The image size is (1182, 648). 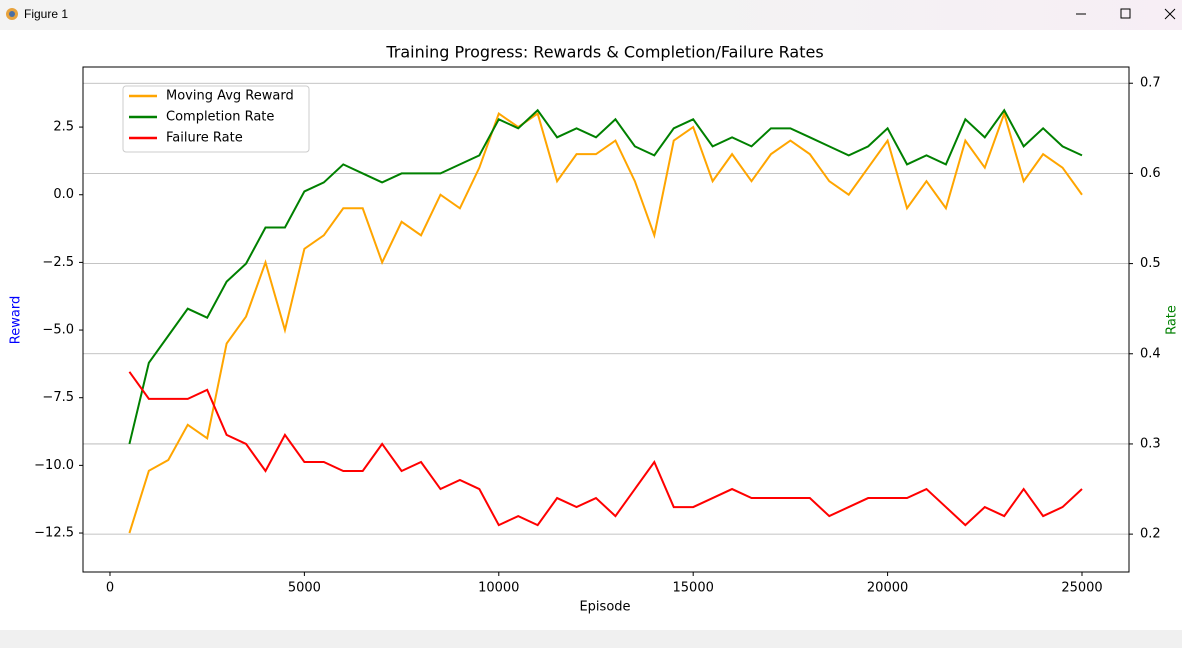 What do you see at coordinates (1150, 353) in the screenshot?
I see `y2-tick-label: 0.4` at bounding box center [1150, 353].